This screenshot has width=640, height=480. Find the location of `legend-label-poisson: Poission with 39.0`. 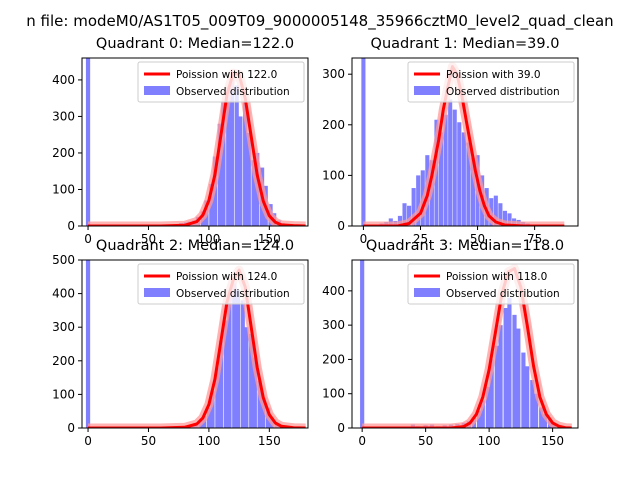

legend-label-poisson: Poission with 39.0 is located at coordinates (493, 75).